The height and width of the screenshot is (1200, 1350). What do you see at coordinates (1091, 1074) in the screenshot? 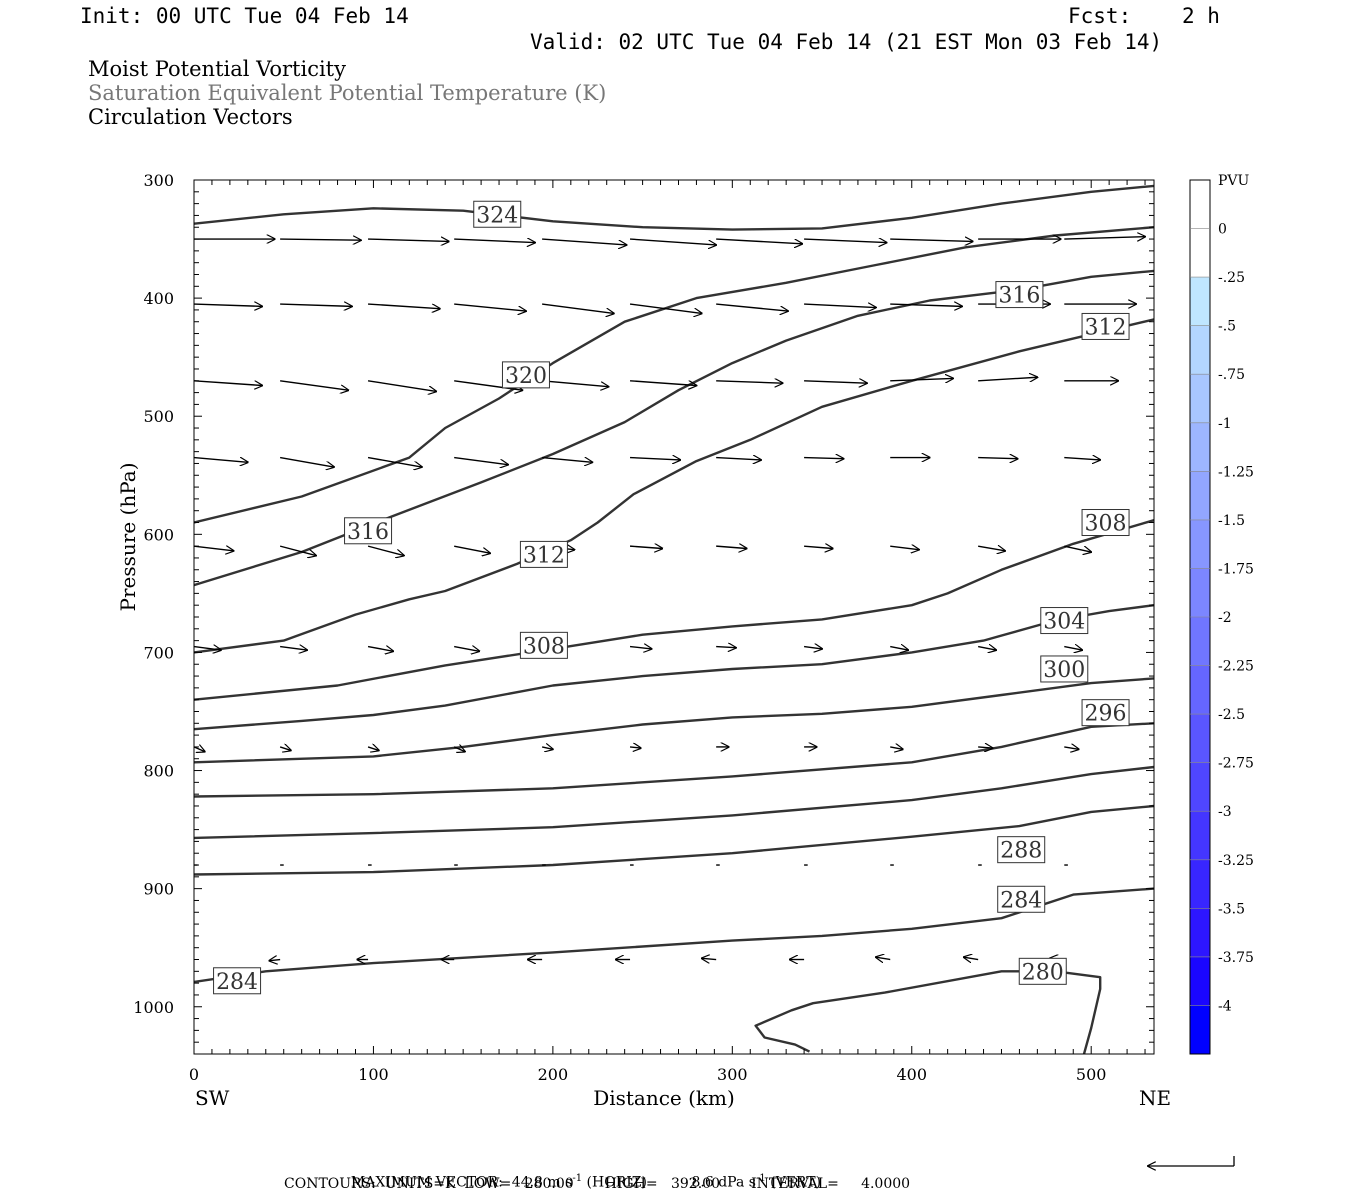
I see `x-tick-label: 500` at bounding box center [1091, 1074].